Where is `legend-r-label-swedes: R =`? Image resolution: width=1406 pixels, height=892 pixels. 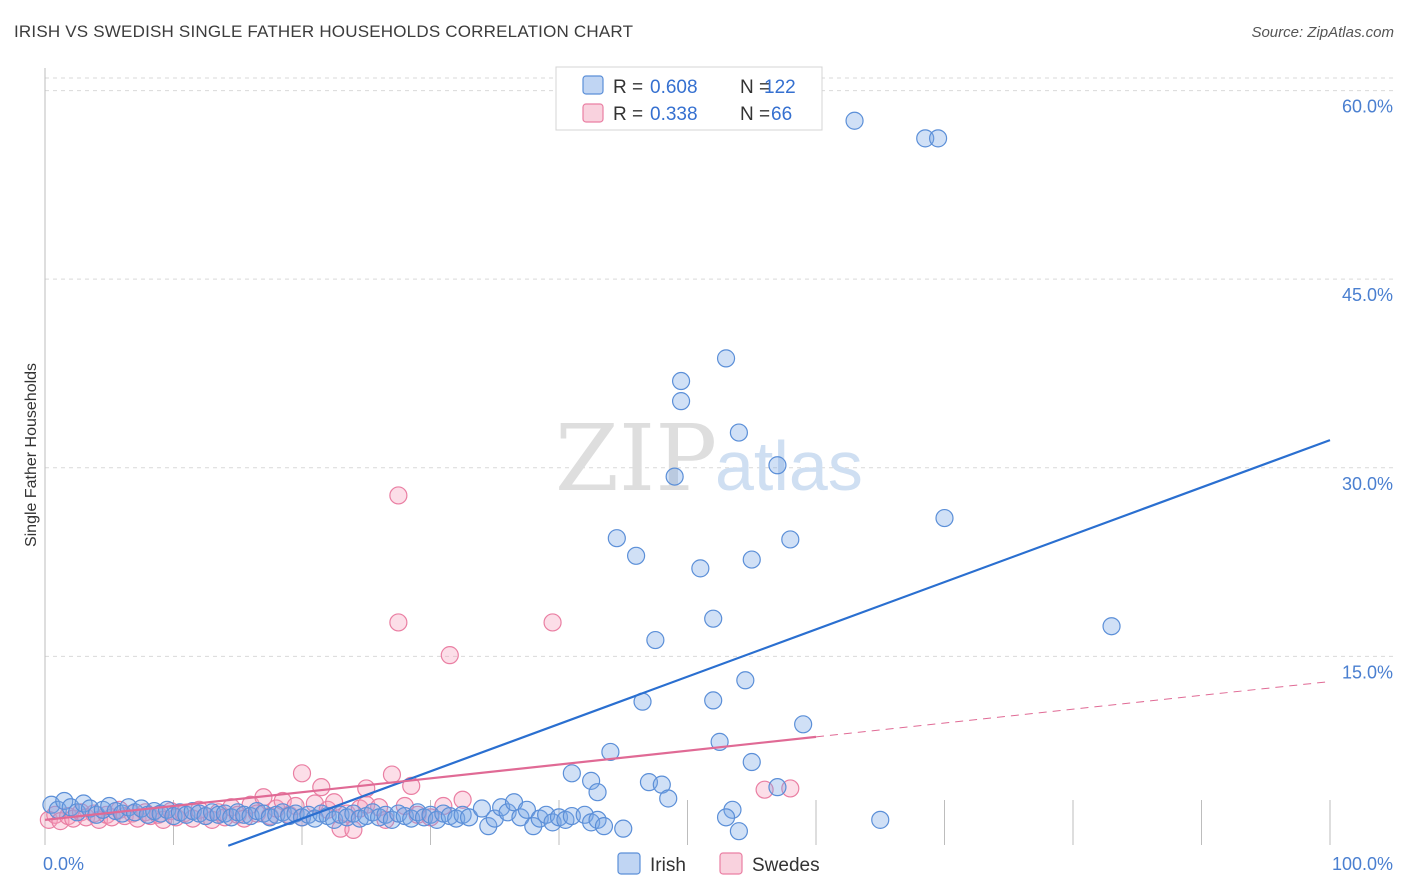 legend-r-label-swedes: R = is located at coordinates (628, 114).